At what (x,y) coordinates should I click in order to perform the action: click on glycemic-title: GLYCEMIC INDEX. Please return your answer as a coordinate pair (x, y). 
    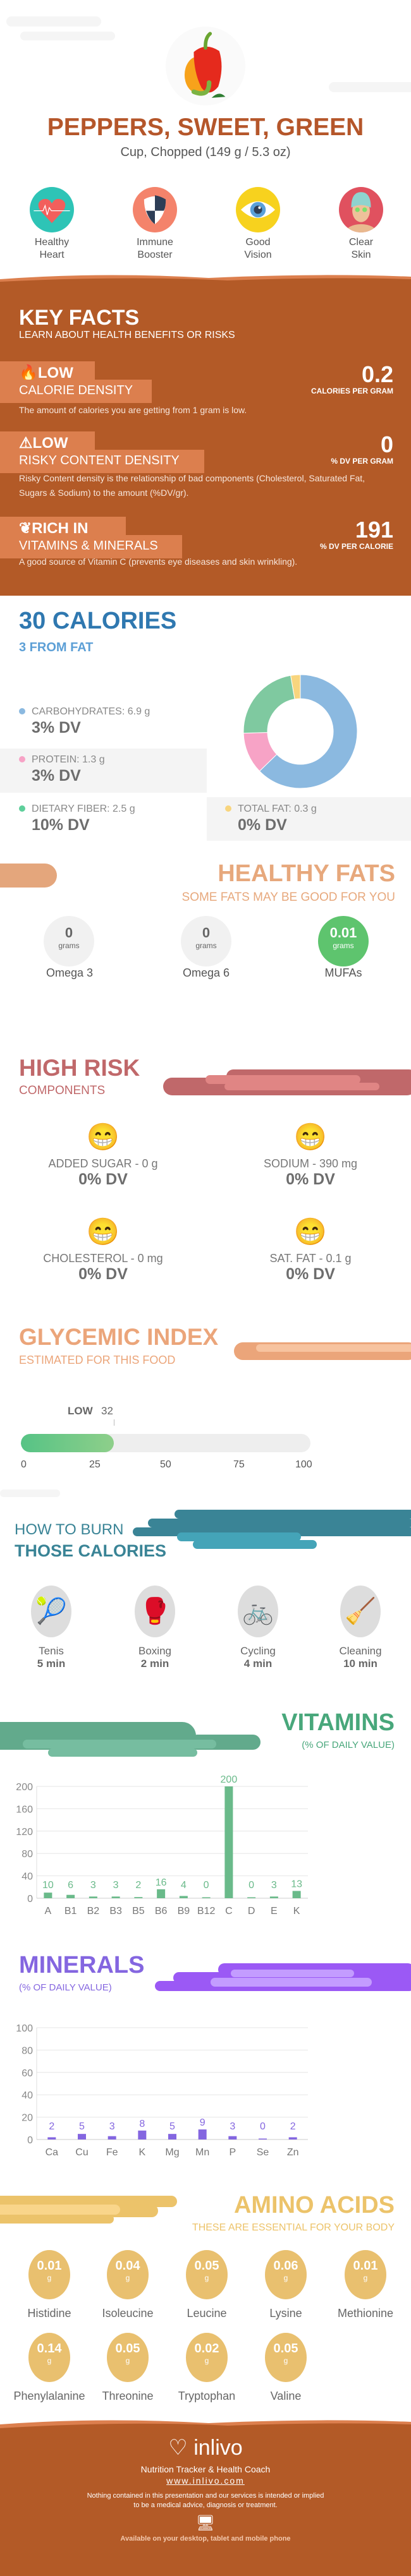
    Looking at the image, I should click on (119, 1337).